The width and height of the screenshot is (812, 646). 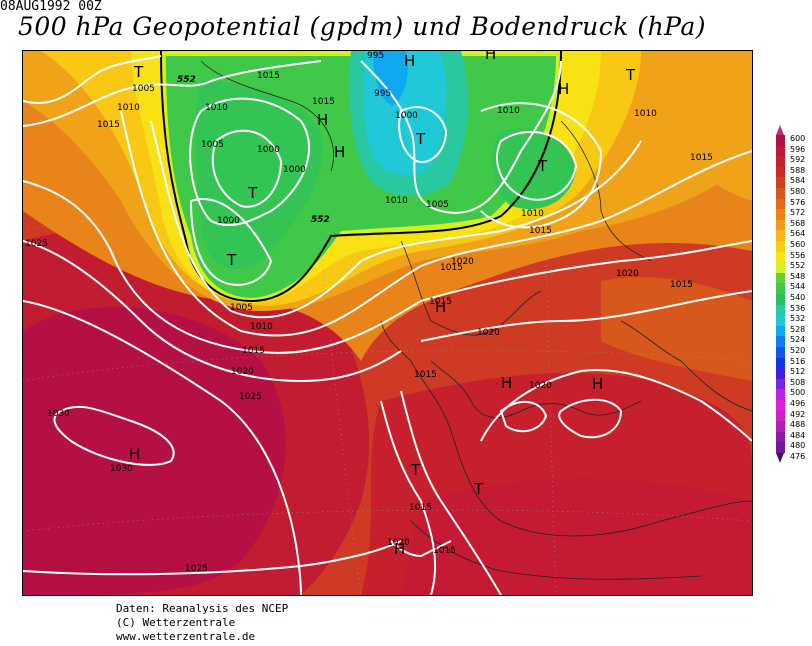 I want to click on legend-value: 500, so click(x=798, y=393).